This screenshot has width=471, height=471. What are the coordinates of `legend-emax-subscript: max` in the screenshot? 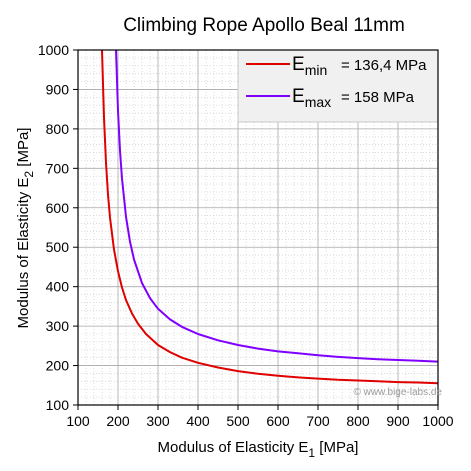 It's located at (318, 102).